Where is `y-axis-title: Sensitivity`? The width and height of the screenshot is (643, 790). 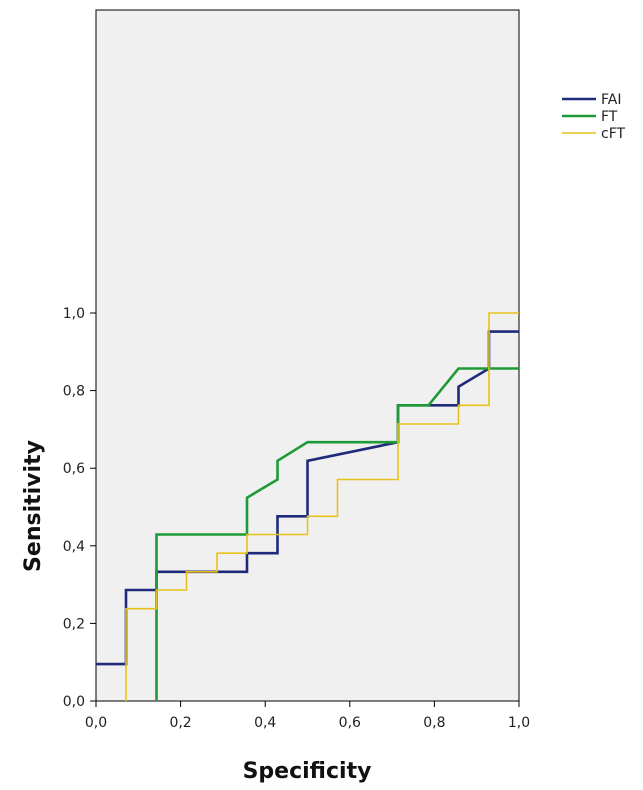 y-axis-title: Sensitivity is located at coordinates (33, 506).